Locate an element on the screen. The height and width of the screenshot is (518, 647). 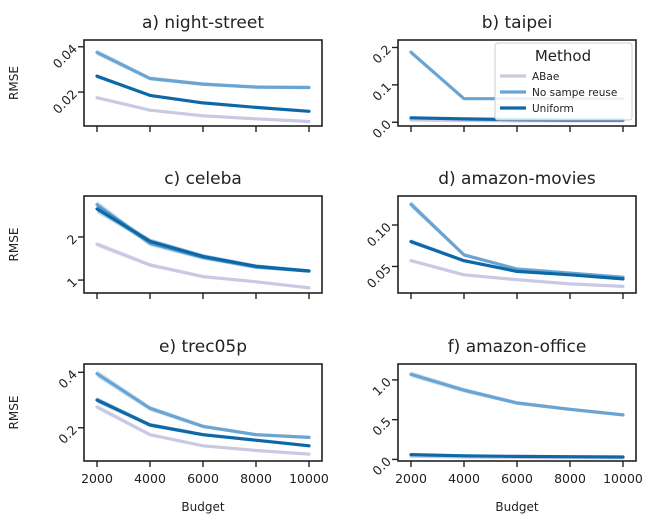
y-tick-label: 2 is located at coordinates (72, 239).